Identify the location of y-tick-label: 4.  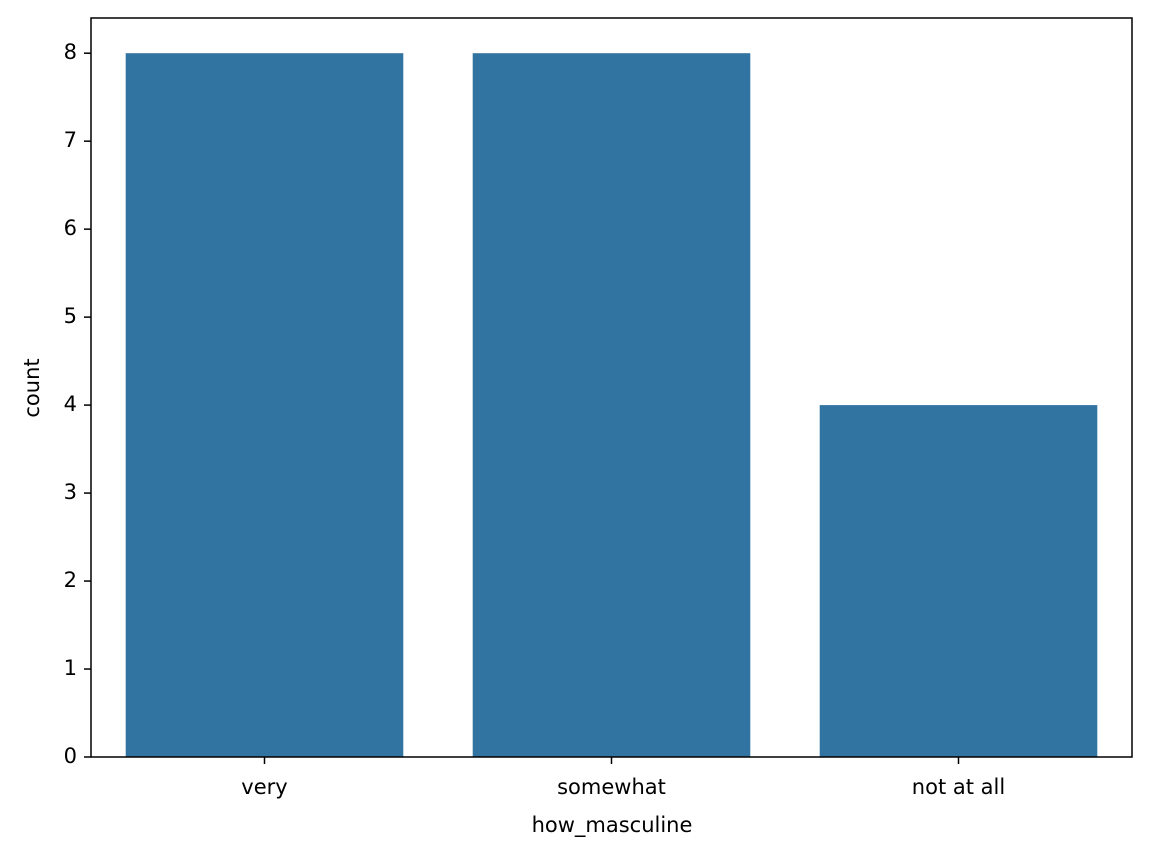
(70, 404).